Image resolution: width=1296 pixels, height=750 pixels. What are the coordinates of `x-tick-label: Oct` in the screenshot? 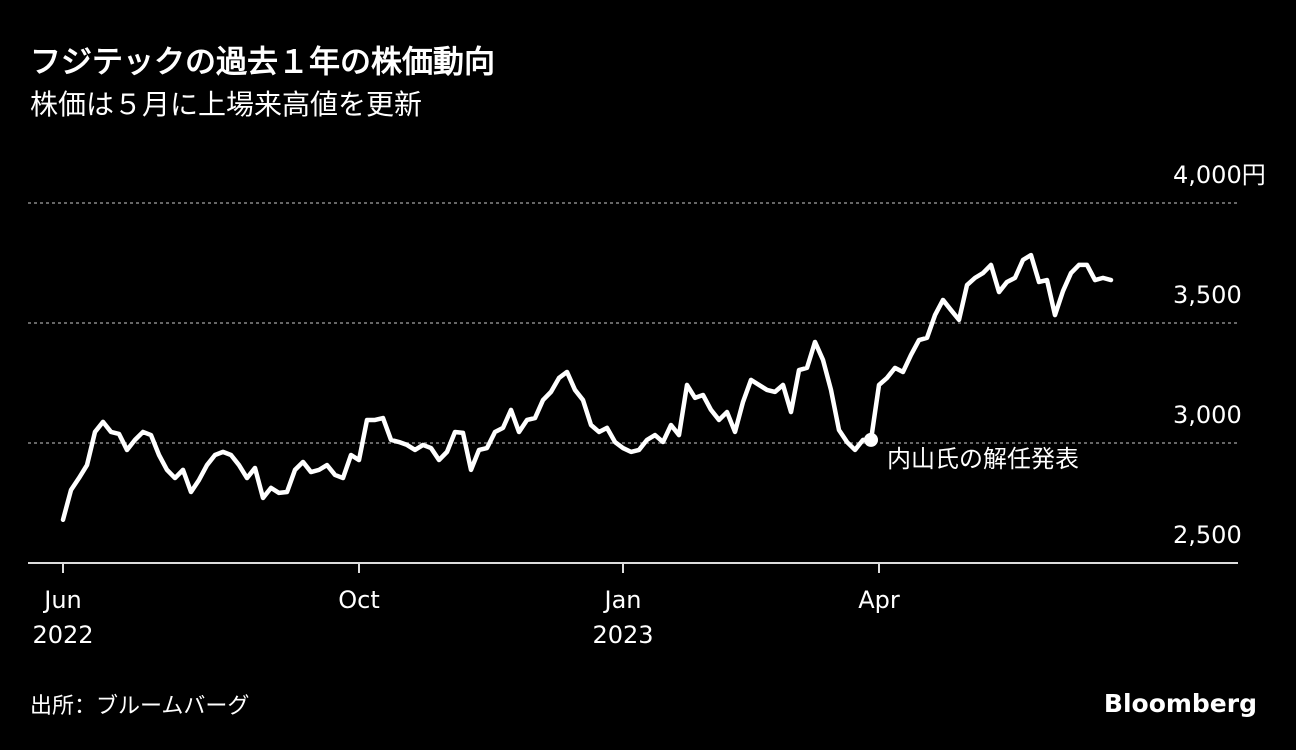 It's located at (359, 600).